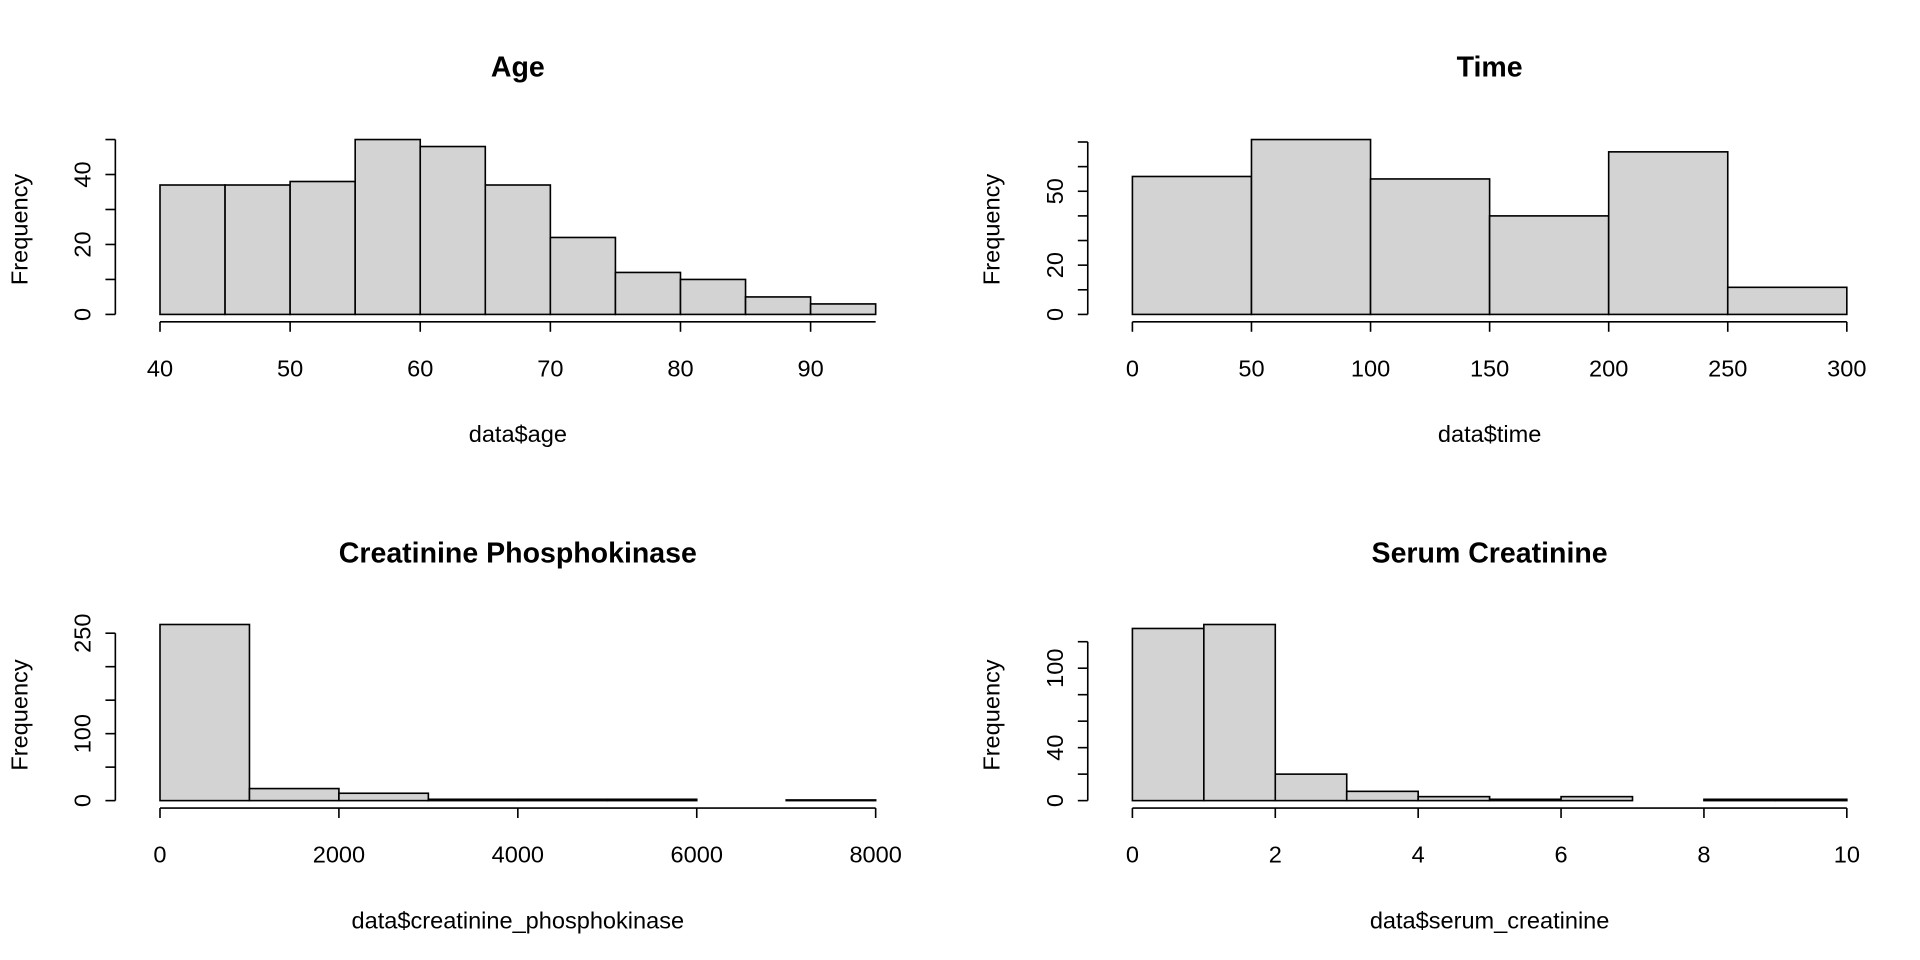  What do you see at coordinates (1560, 855) in the screenshot?
I see `x-tick-label: 6` at bounding box center [1560, 855].